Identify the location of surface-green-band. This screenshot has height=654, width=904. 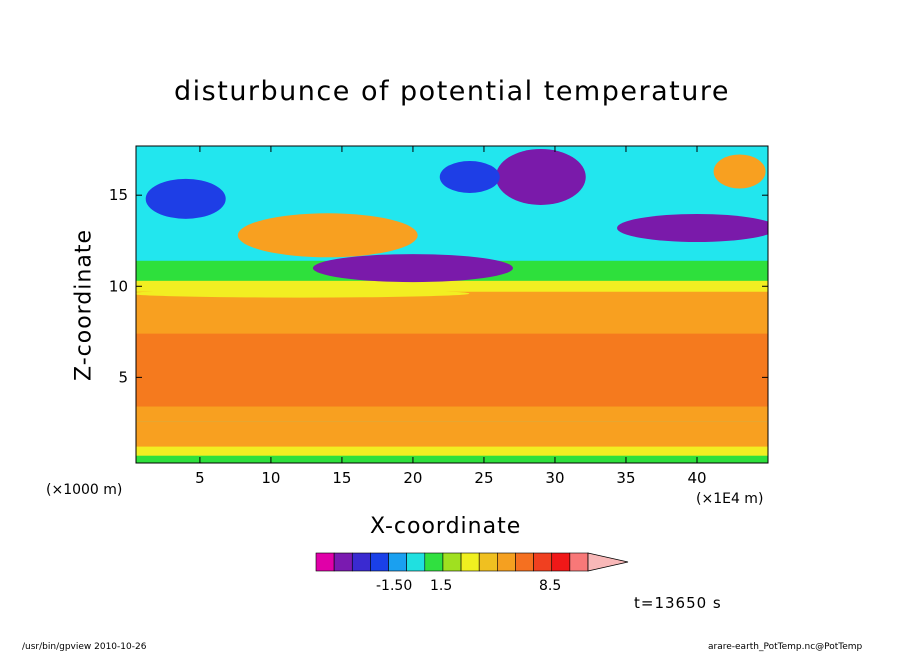
(452, 459).